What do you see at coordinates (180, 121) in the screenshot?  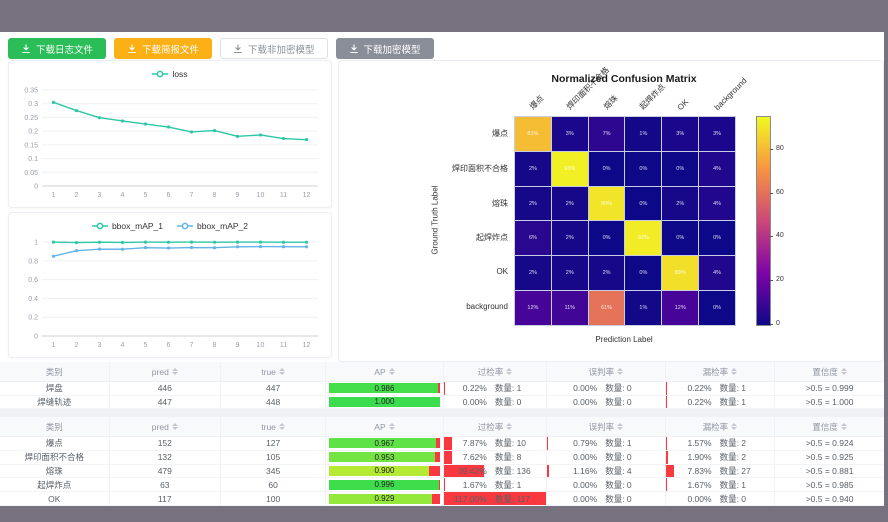 I see `series-line-loss` at bounding box center [180, 121].